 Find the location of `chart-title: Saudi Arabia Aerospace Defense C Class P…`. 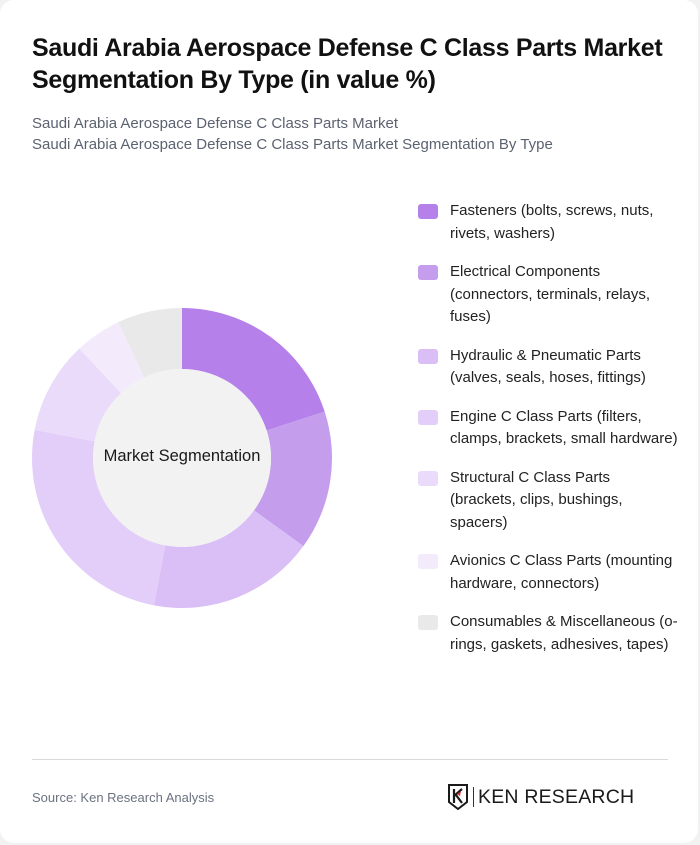

chart-title: Saudi Arabia Aerospace Defense C Class P… is located at coordinates (347, 64).